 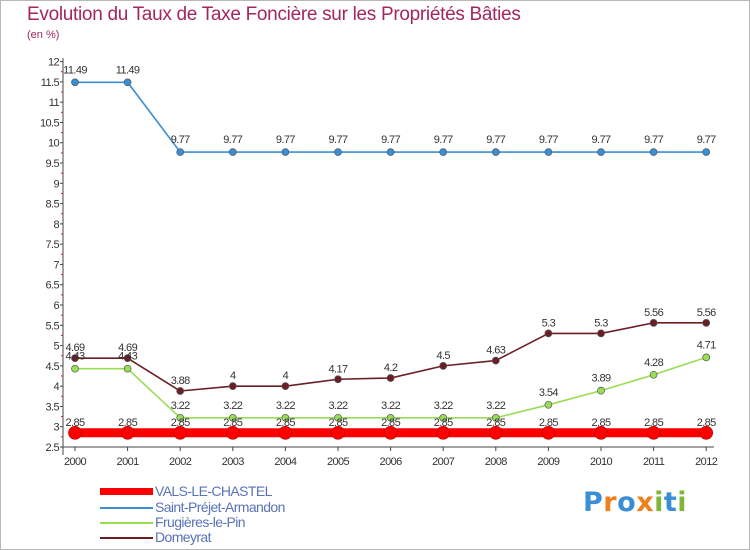 I want to click on legend-label: Frugières-le-Pin, so click(x=200, y=522).